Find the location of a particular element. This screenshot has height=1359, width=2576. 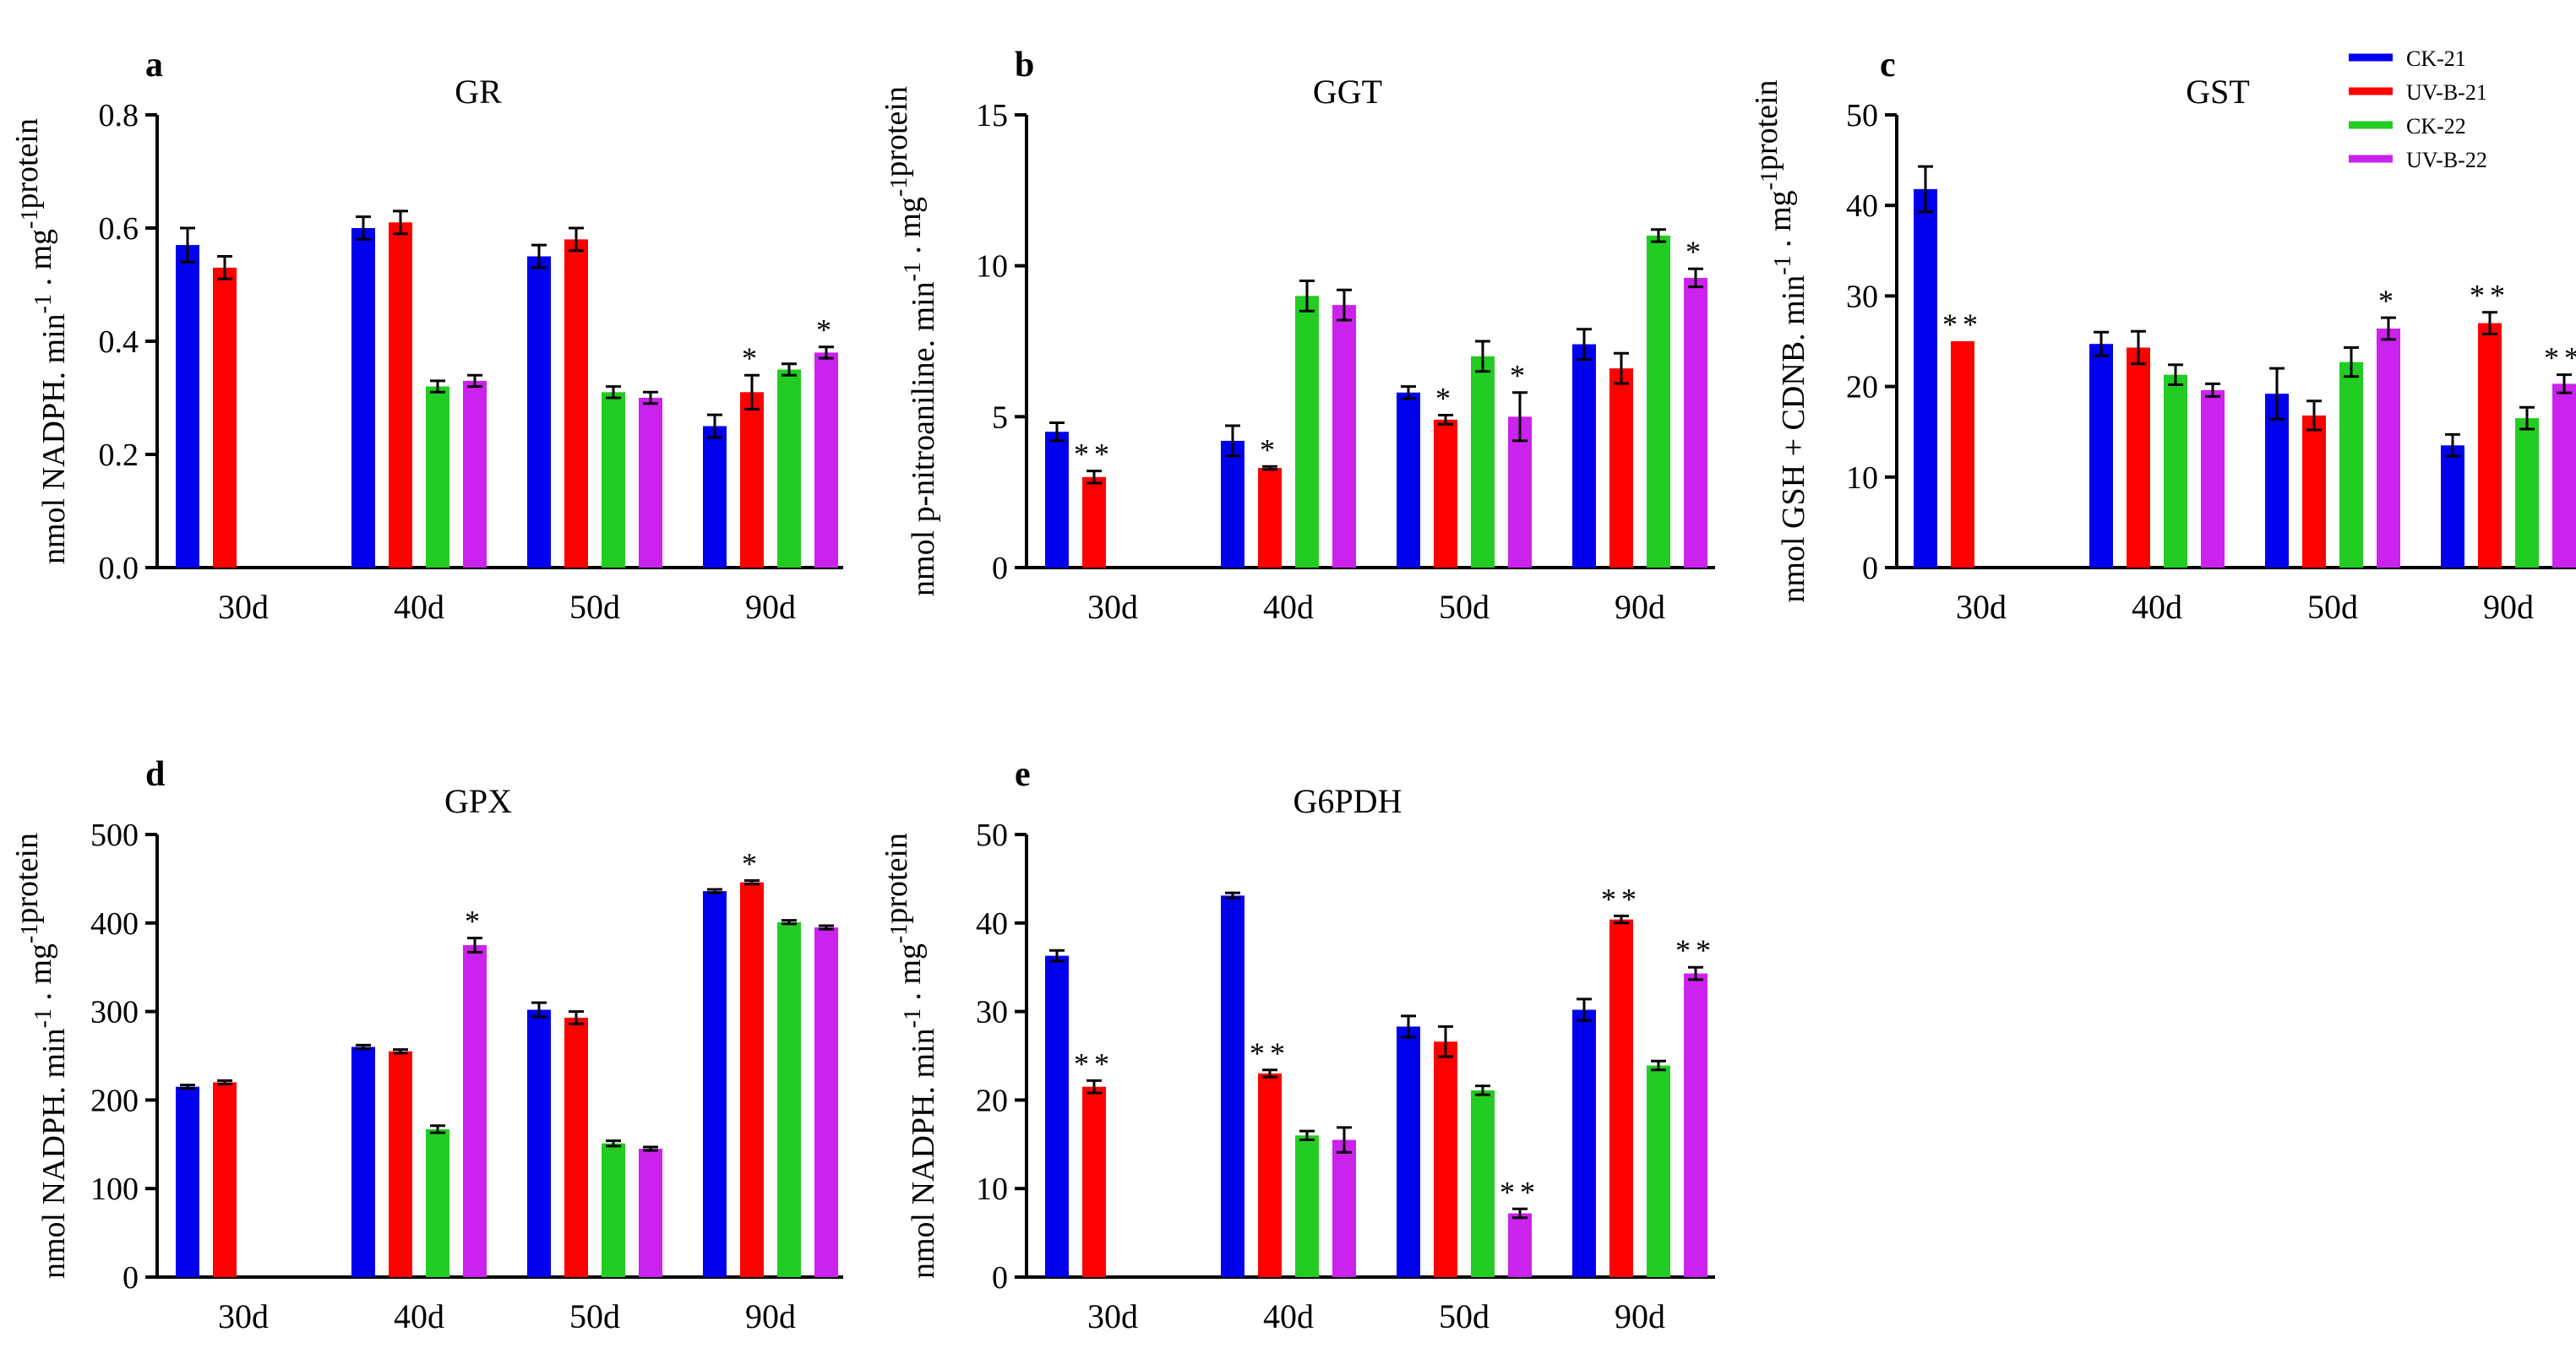

y-tick-label: 200 is located at coordinates (115, 1100).